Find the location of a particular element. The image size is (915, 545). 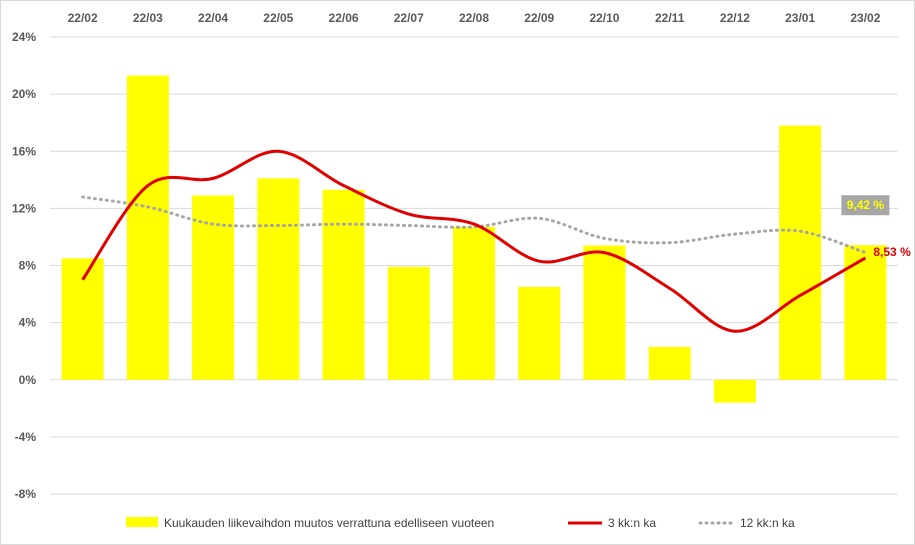

y-tick-label: 16% is located at coordinates (24, 151).